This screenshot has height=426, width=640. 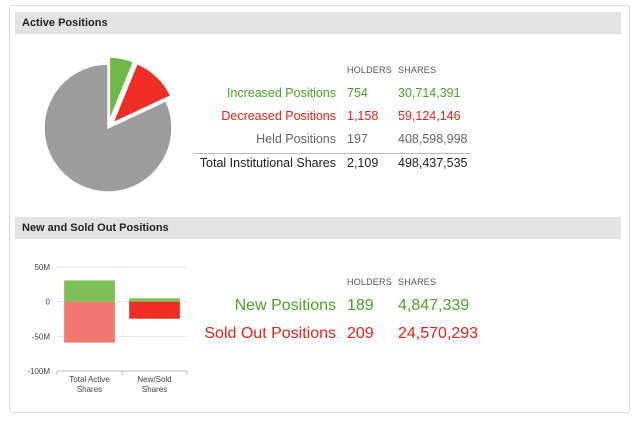 What do you see at coordinates (270, 333) in the screenshot?
I see `sold-out-positions-label: Sold Out Positions` at bounding box center [270, 333].